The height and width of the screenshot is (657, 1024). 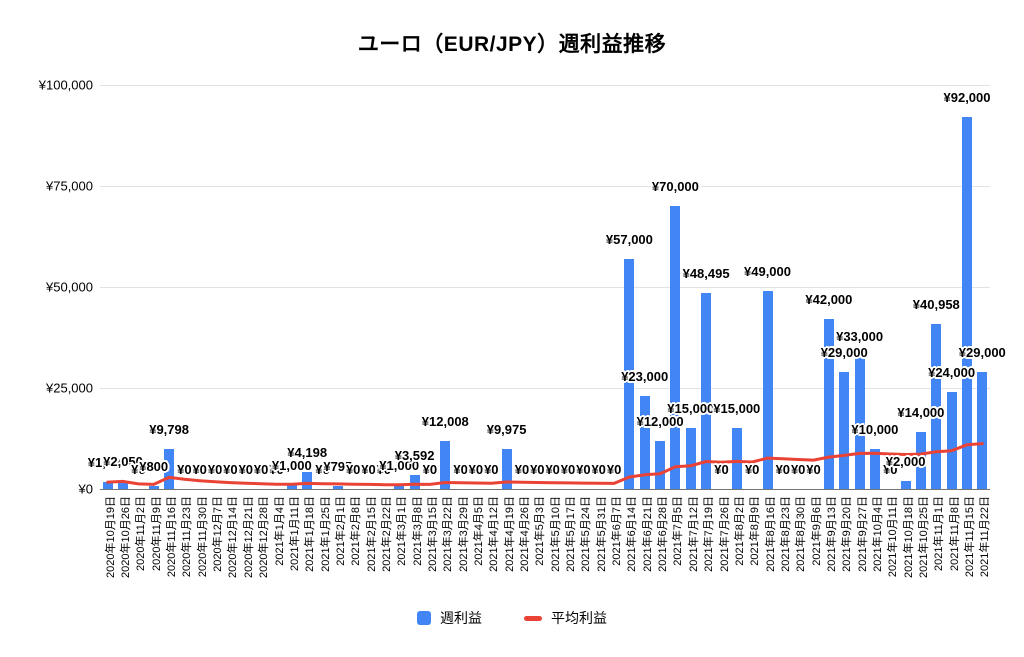 What do you see at coordinates (601, 534) in the screenshot?
I see `x-axis-date-label: 2021年5月31日` at bounding box center [601, 534].